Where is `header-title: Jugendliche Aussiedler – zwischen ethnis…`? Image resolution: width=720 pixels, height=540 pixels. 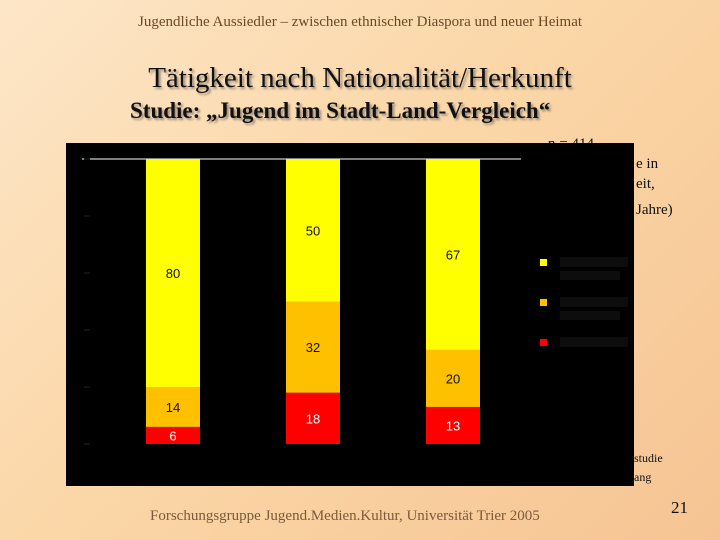
header-title: Jugendliche Aussiedler – zwischen ethnis… is located at coordinates (360, 22).